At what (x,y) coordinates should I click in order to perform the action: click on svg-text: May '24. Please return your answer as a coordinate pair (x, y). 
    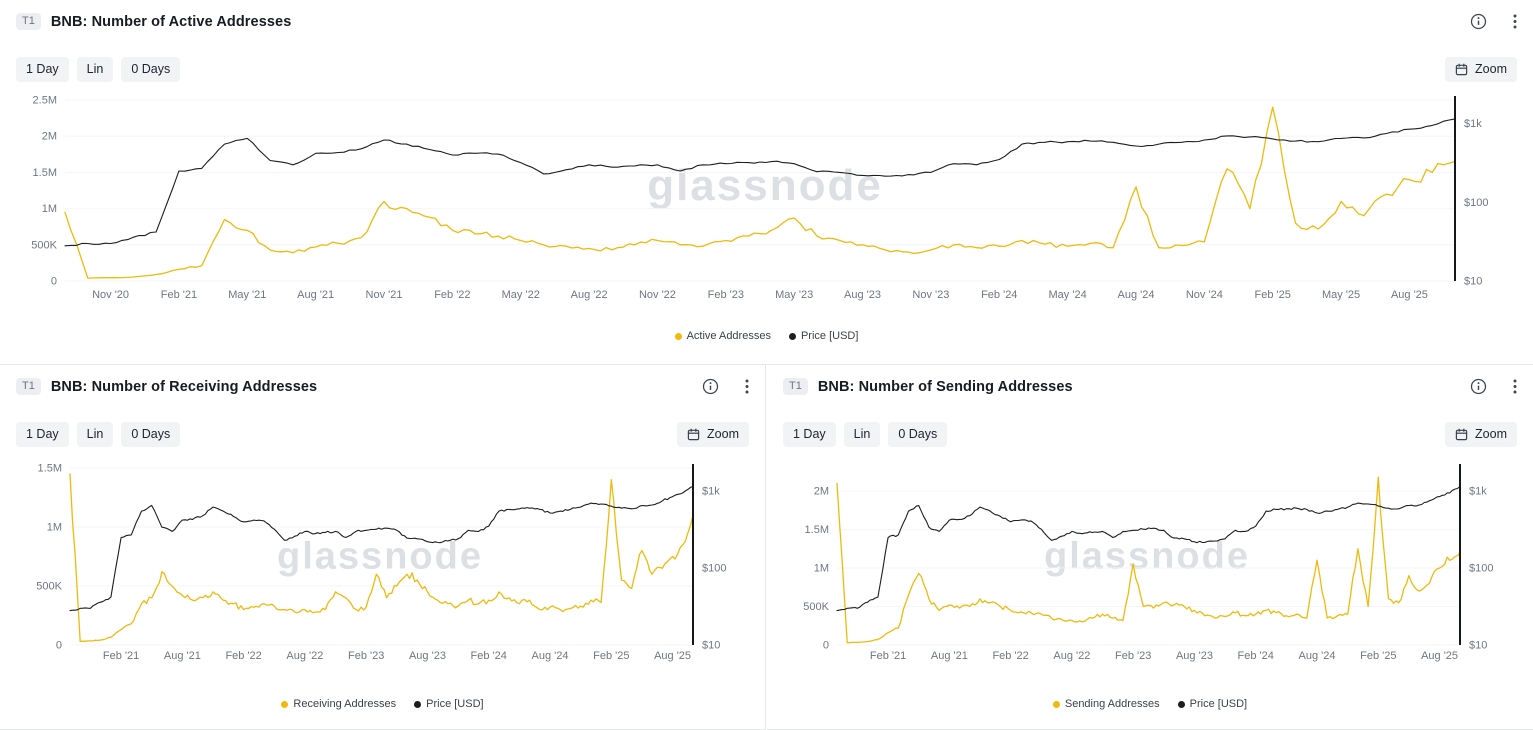
    Looking at the image, I should click on (1068, 295).